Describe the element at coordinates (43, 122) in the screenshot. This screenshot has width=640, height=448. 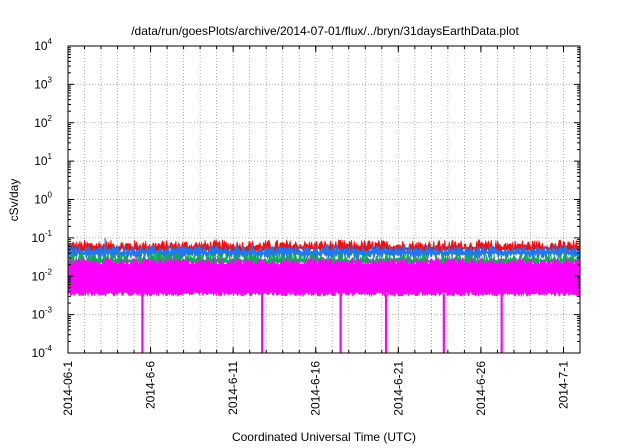
I see `y-tick-label: 10²` at that location.